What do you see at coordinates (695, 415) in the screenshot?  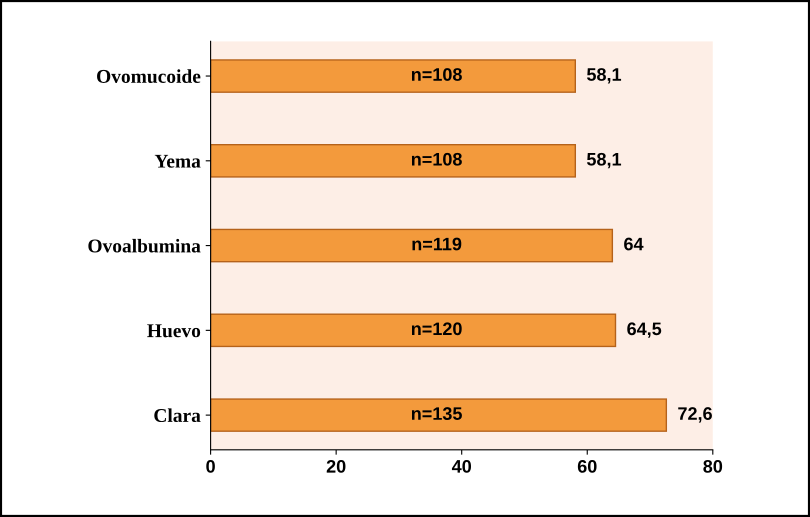 I see `data-label: 72,6` at bounding box center [695, 415].